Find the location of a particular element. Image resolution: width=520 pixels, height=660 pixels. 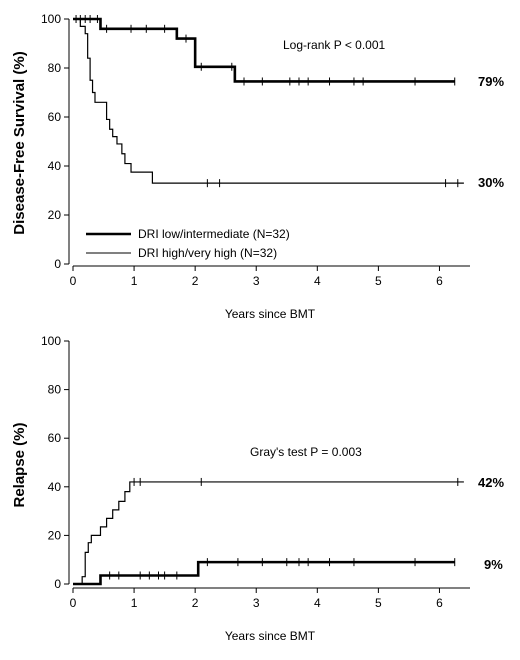

end-label-high-very-high: 42% is located at coordinates (491, 482).